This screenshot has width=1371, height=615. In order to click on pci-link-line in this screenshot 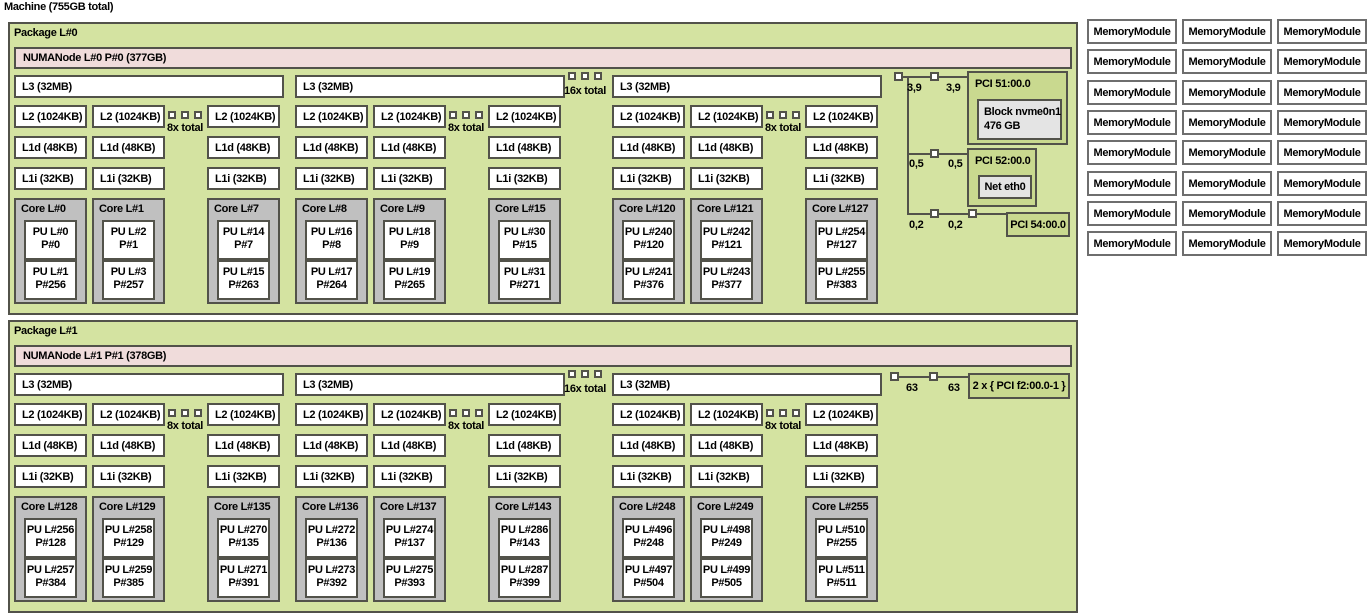, I will do `click(956, 214)`.